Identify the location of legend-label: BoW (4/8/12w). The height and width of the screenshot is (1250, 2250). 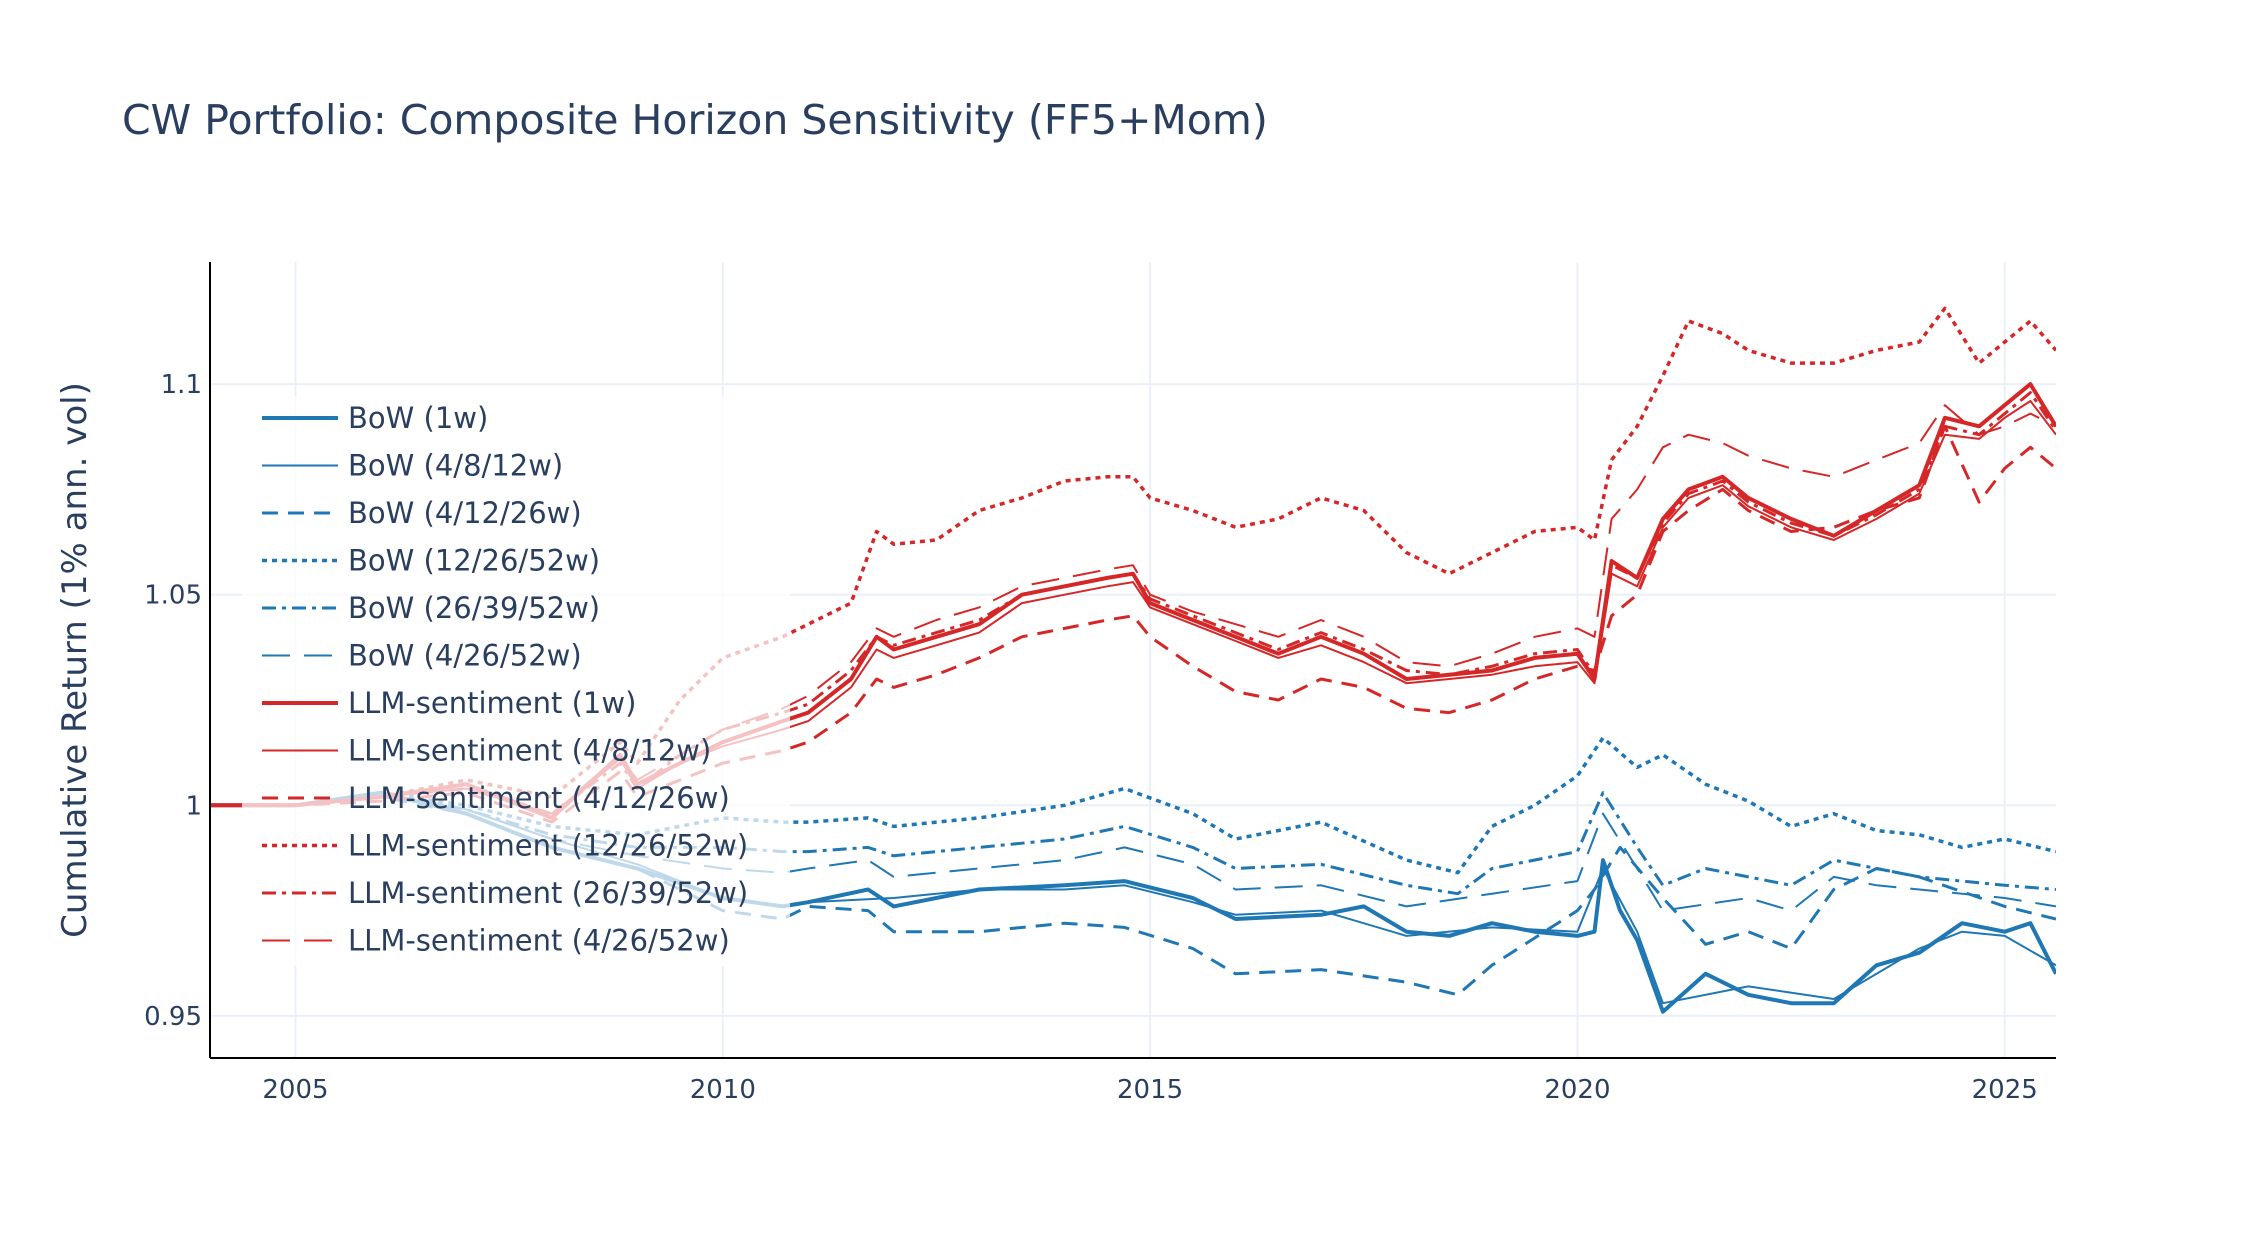
(455, 466).